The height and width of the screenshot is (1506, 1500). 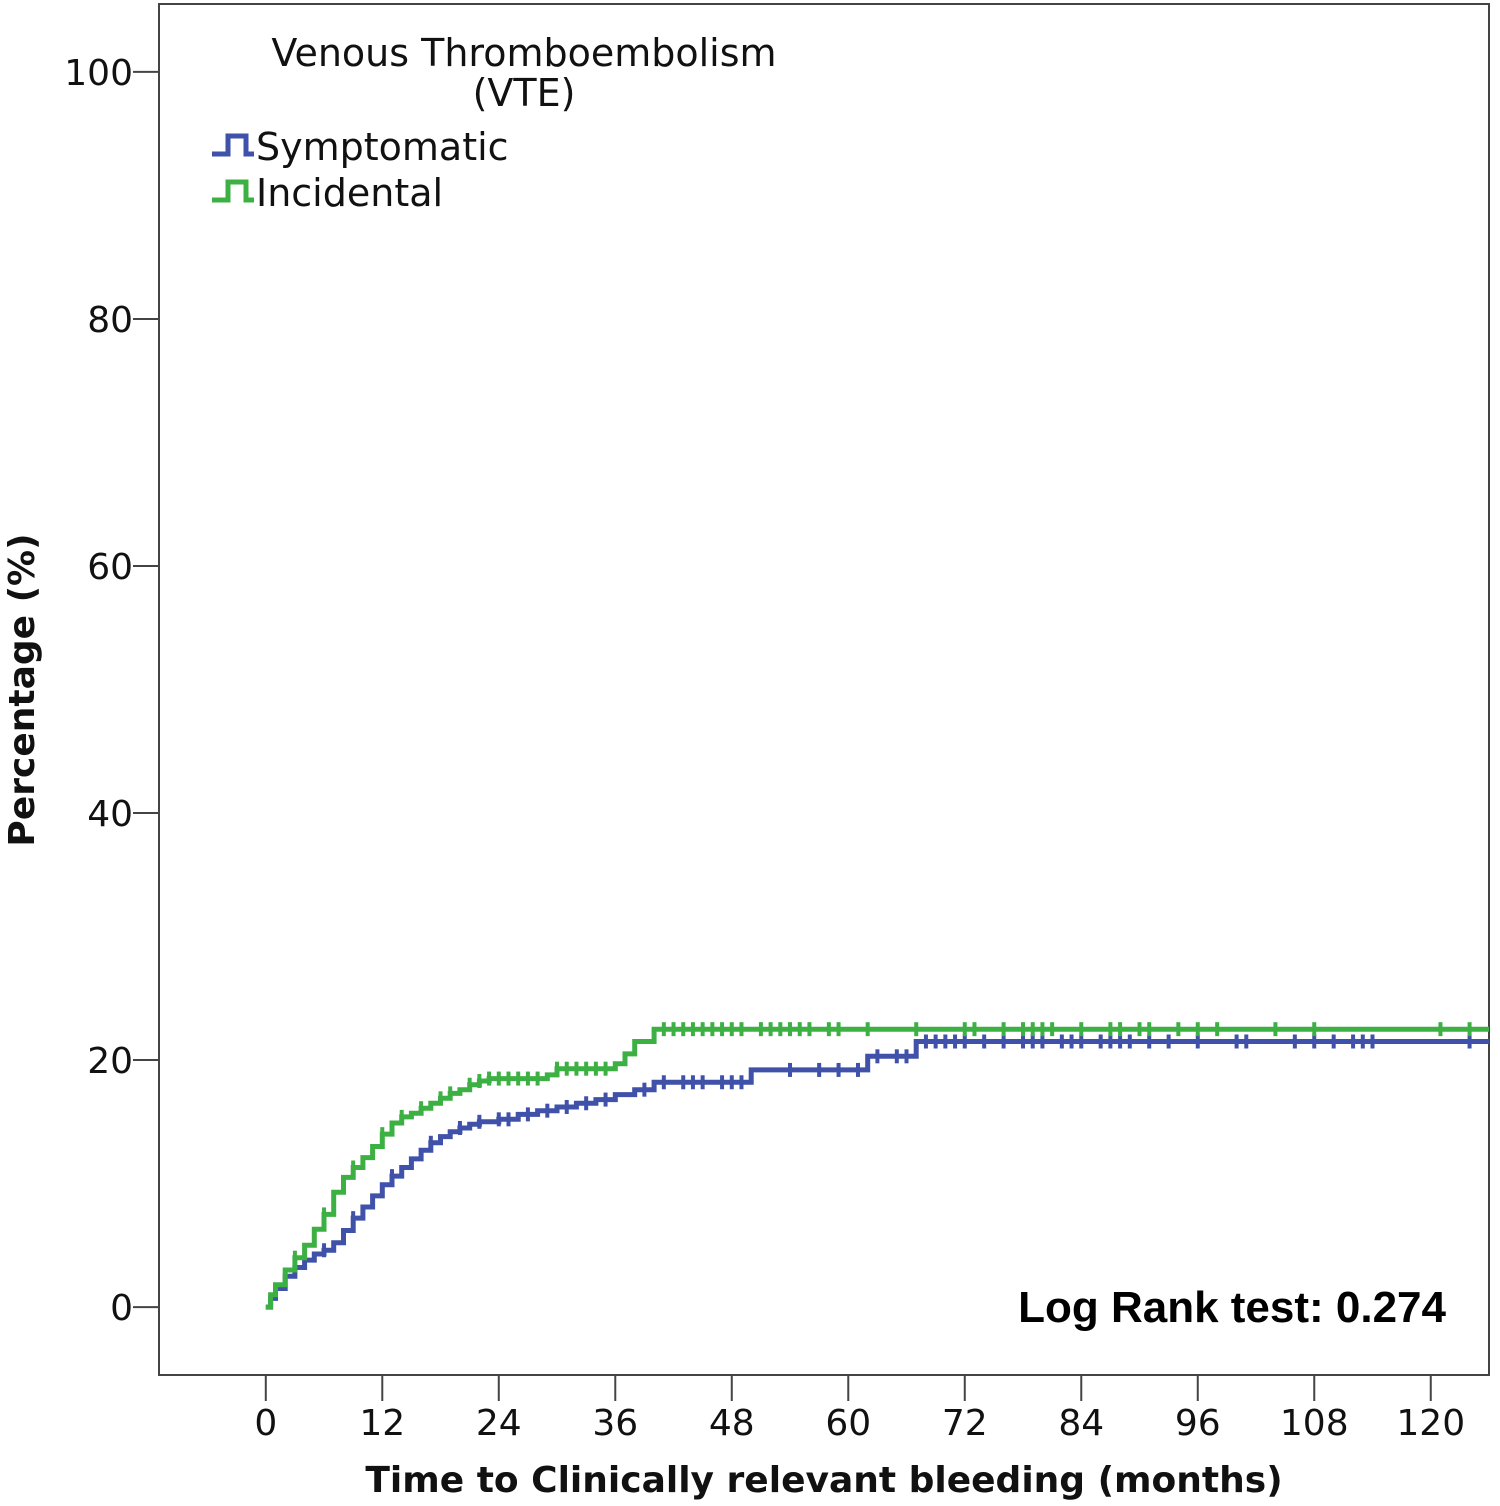 I want to click on x-tick-label: 84, so click(x=1081, y=1423).